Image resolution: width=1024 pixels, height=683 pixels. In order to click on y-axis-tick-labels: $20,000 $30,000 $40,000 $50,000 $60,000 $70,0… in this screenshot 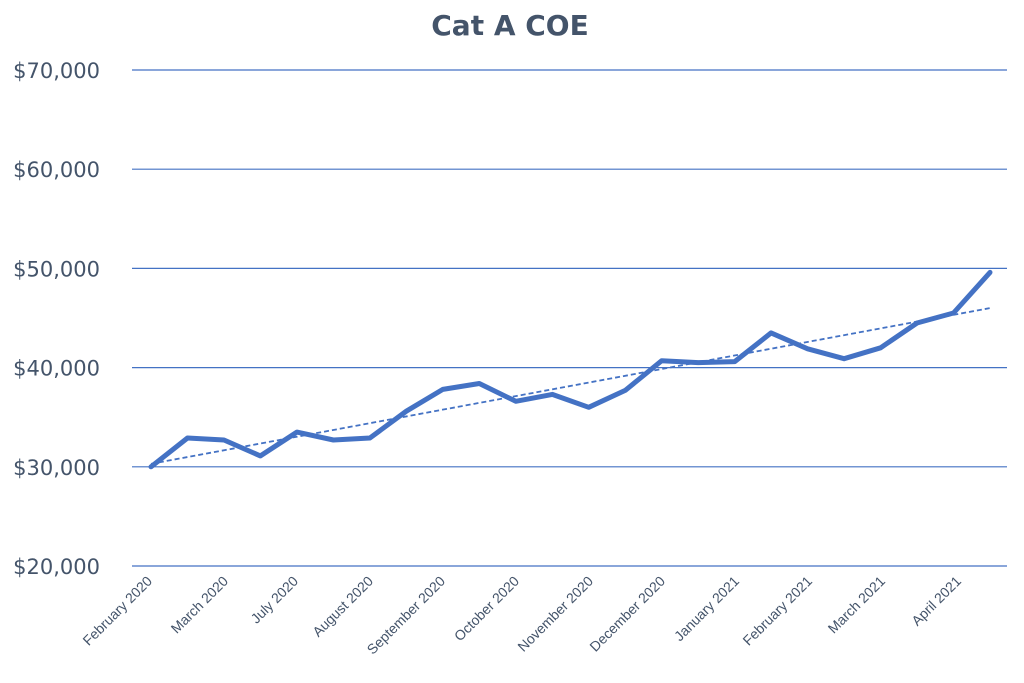, I will do `click(56, 319)`.